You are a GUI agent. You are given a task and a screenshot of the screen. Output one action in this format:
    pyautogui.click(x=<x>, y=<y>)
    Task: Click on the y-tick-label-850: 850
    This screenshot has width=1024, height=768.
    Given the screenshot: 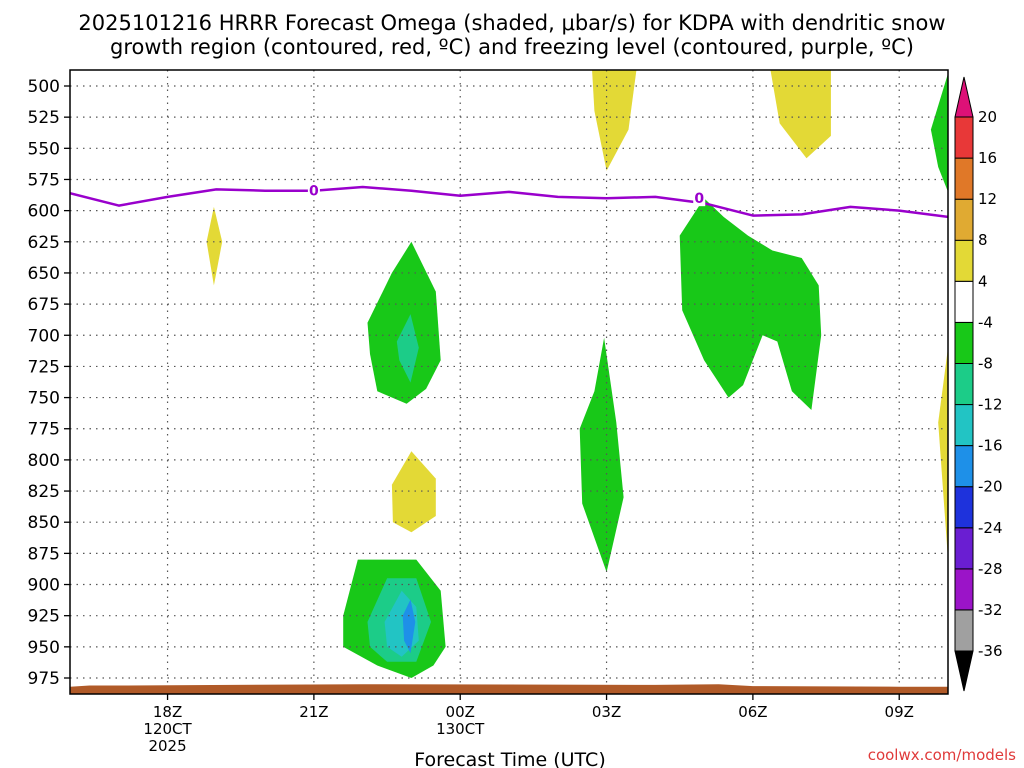 What is the action you would take?
    pyautogui.click(x=44, y=523)
    